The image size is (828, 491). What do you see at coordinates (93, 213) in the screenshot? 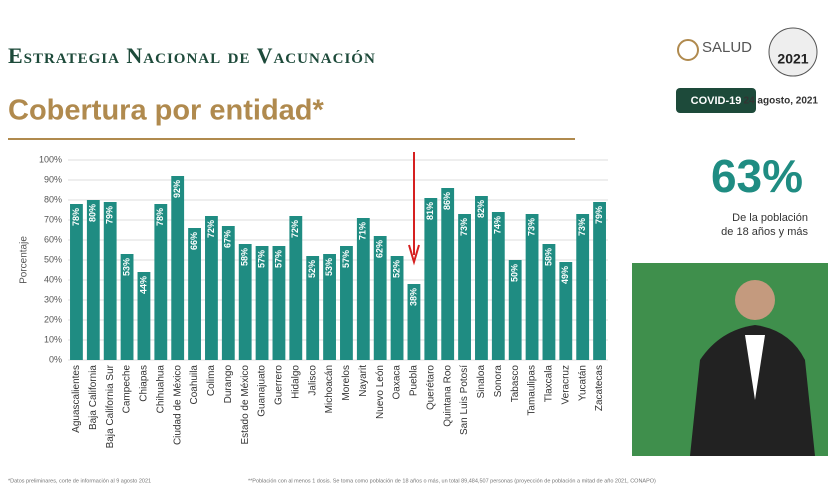
I see `value-label: 80%` at bounding box center [93, 213].